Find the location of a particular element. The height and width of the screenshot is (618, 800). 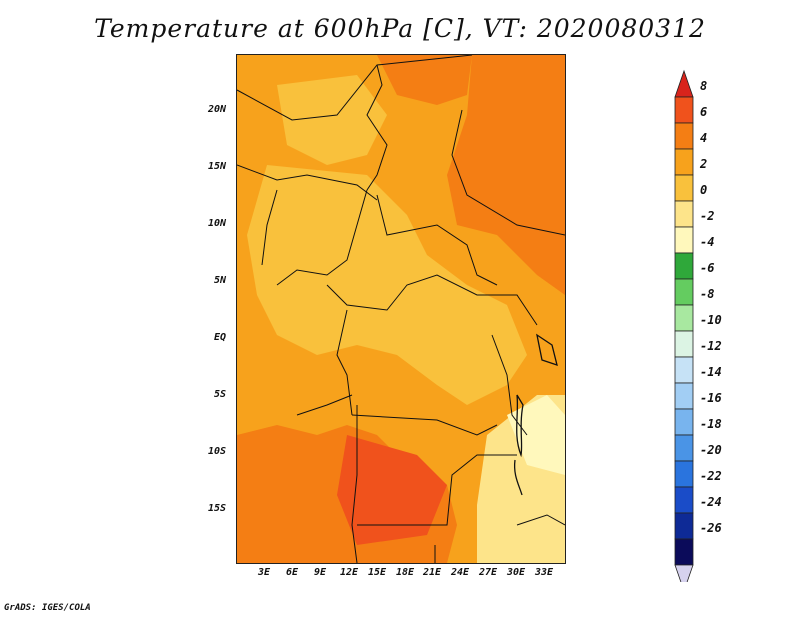

colorbar-tick-label: -20 is located at coordinates (711, 450).